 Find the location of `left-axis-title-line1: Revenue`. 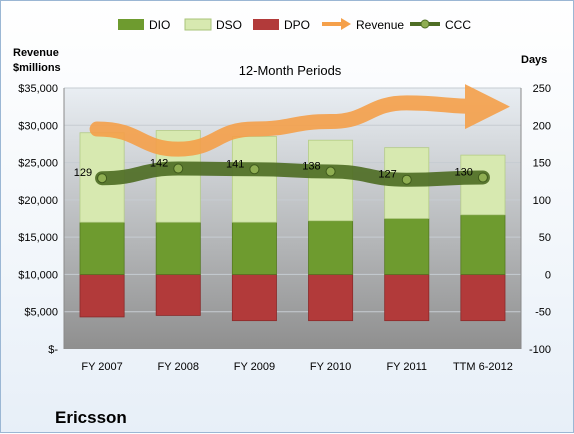

left-axis-title-line1: Revenue is located at coordinates (36, 53).